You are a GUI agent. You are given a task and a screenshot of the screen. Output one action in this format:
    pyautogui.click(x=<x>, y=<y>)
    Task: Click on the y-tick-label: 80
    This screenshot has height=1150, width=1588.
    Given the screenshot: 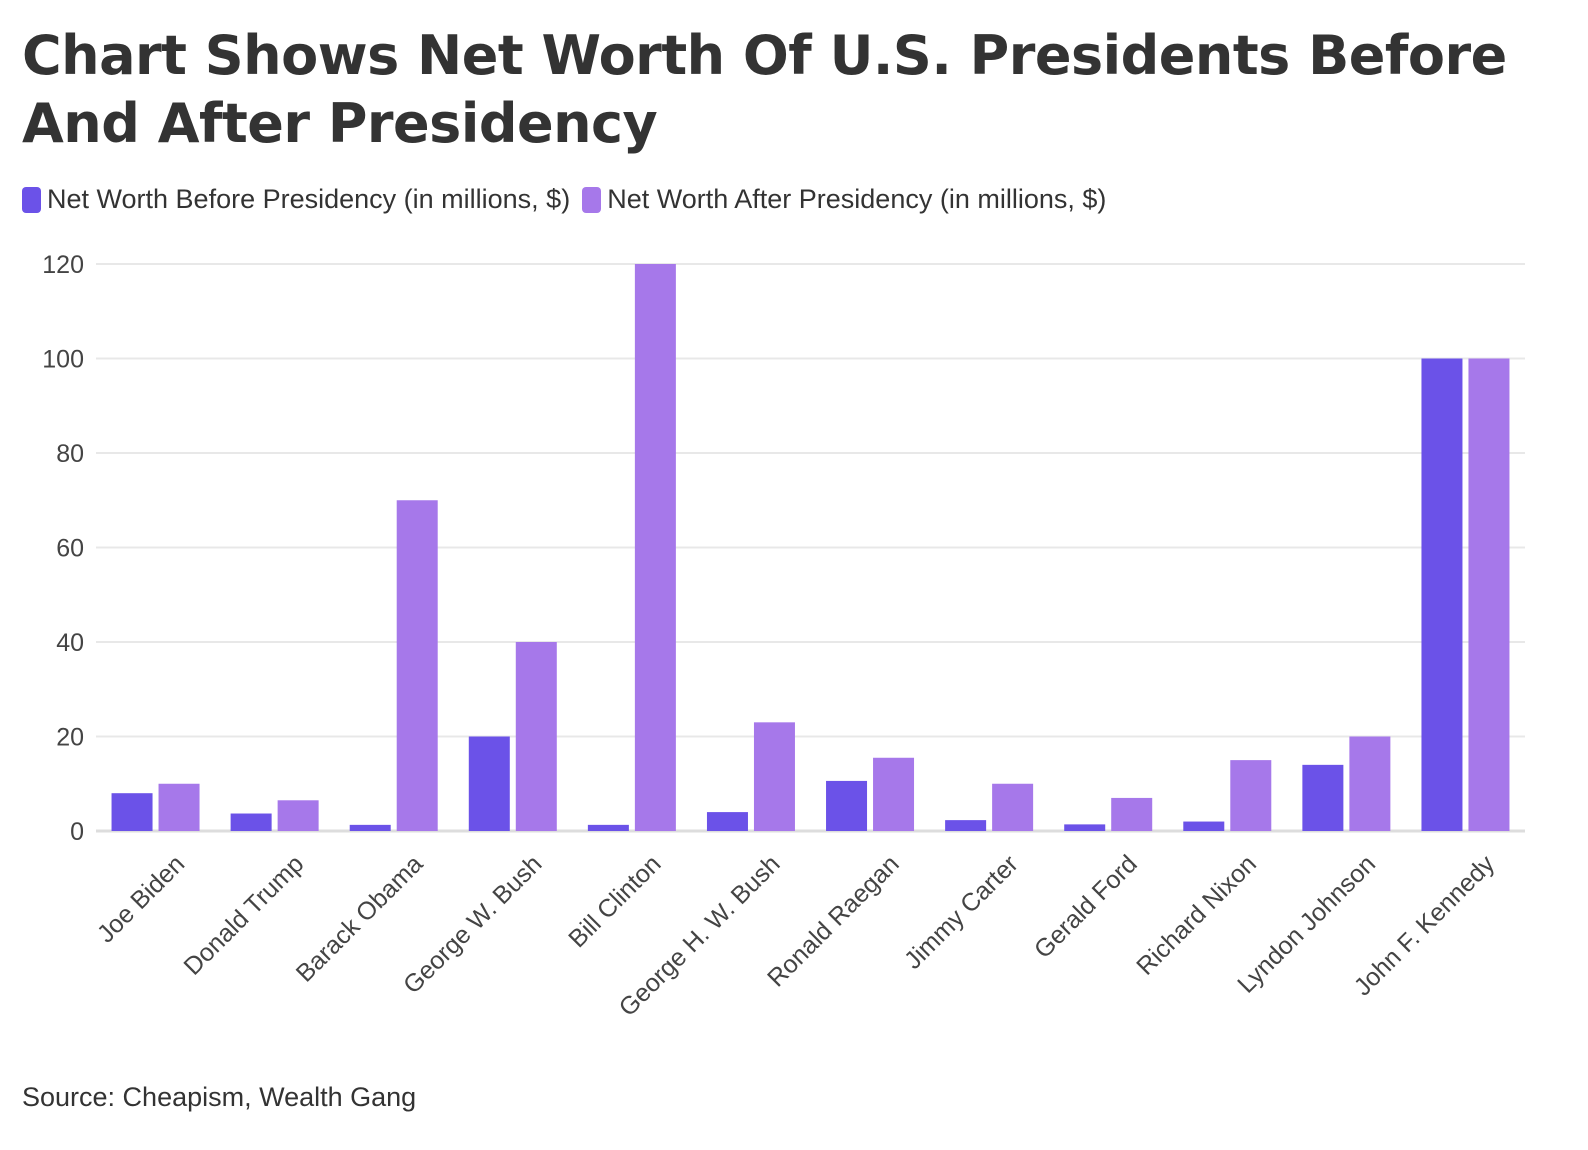 What is the action you would take?
    pyautogui.click(x=70, y=454)
    